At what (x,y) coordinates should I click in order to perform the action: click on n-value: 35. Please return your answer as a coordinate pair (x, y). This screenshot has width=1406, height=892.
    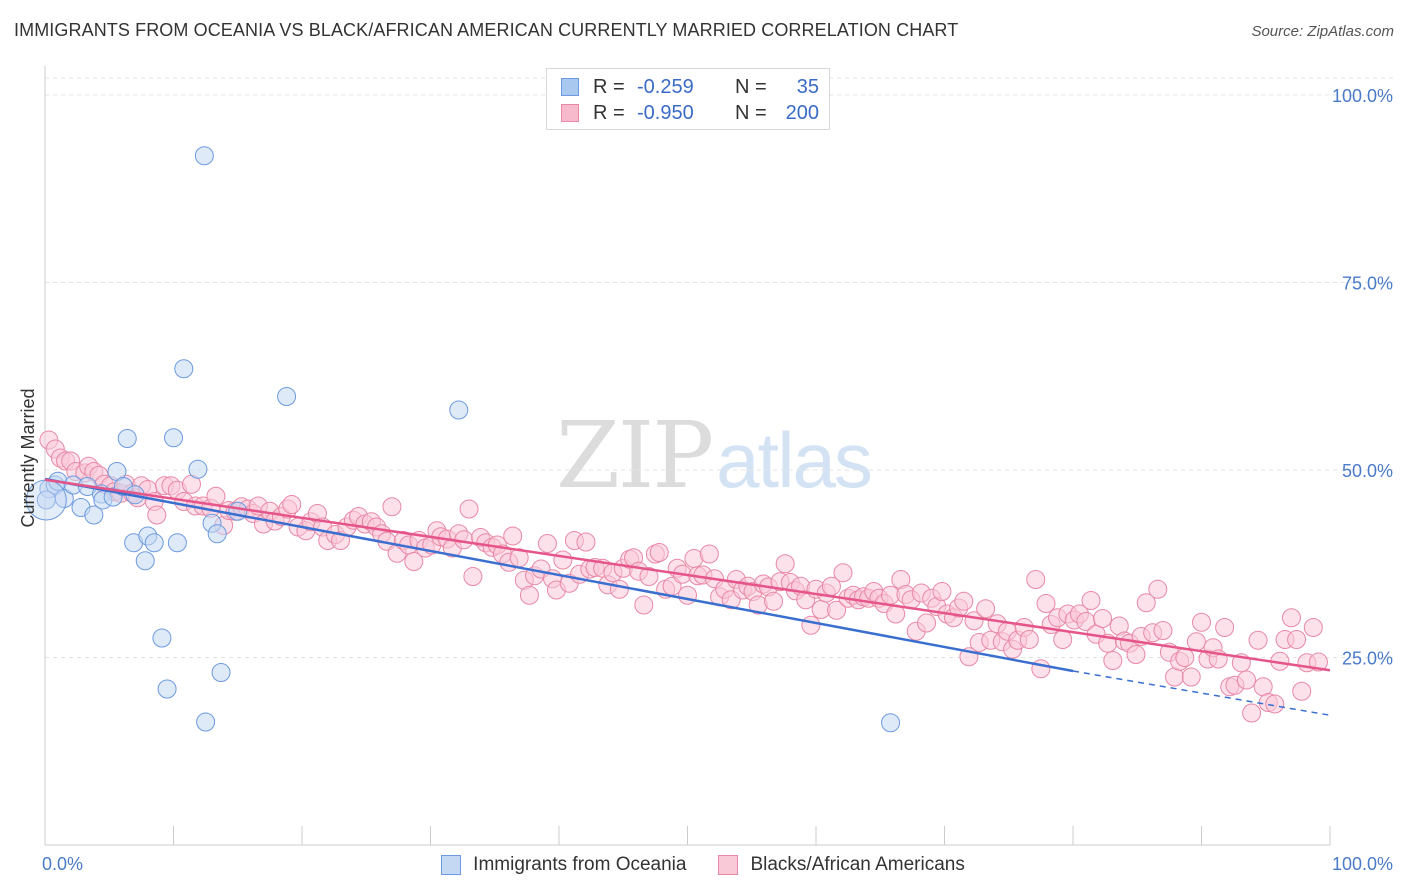
    Looking at the image, I should click on (807, 86).